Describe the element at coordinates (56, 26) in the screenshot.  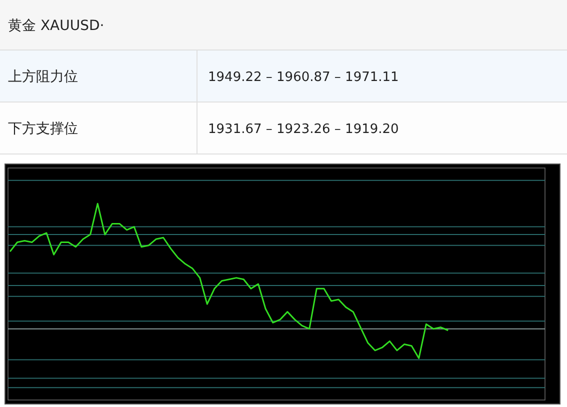
I see `text: 黄金 XAUUSD·` at that location.